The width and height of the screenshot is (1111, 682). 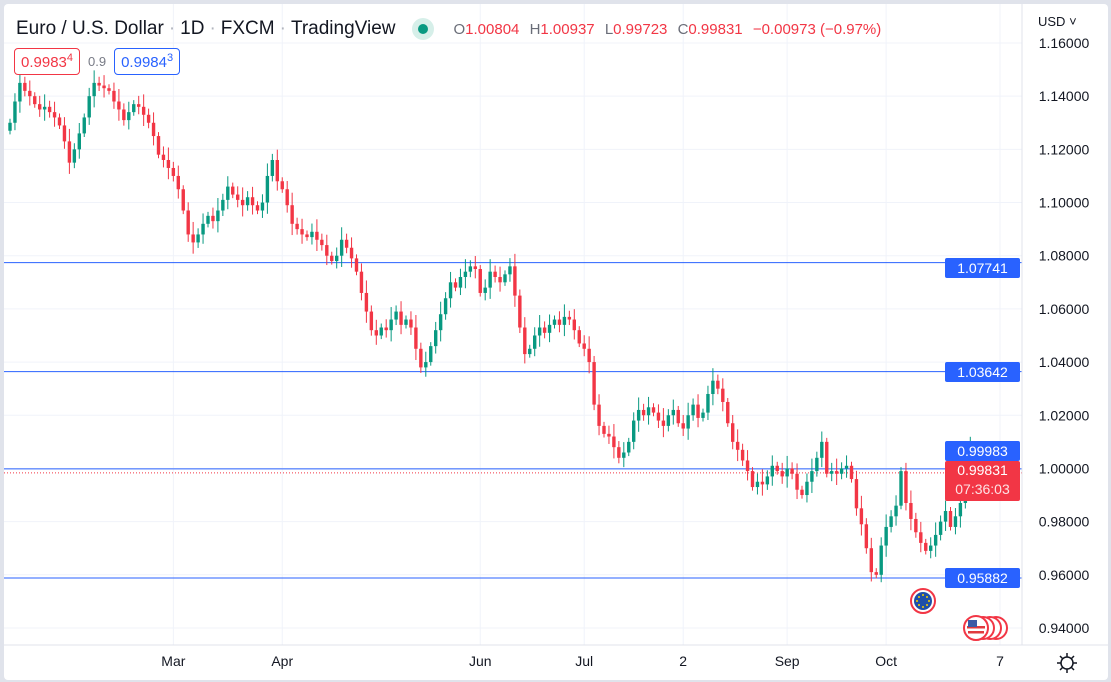 What do you see at coordinates (170, 58) in the screenshot?
I see `buy-price-pip: 3` at bounding box center [170, 58].